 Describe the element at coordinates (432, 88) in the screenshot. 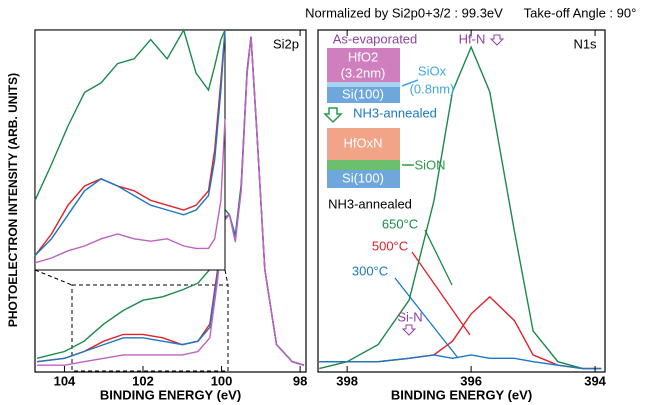

I see `annotation: (0.8nm)` at that location.